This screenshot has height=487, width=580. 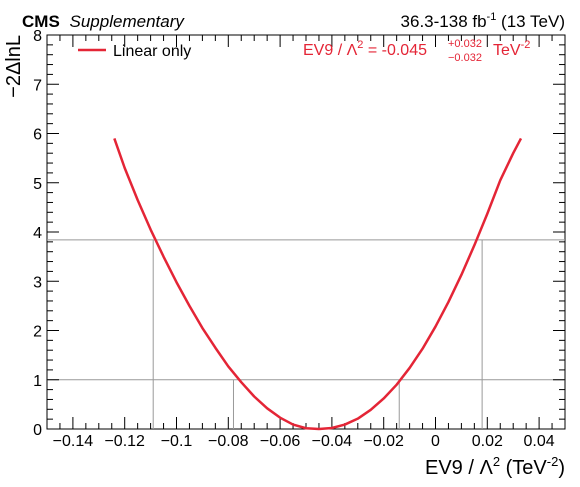 I want to click on y-tick-label: 3, so click(x=37, y=282).